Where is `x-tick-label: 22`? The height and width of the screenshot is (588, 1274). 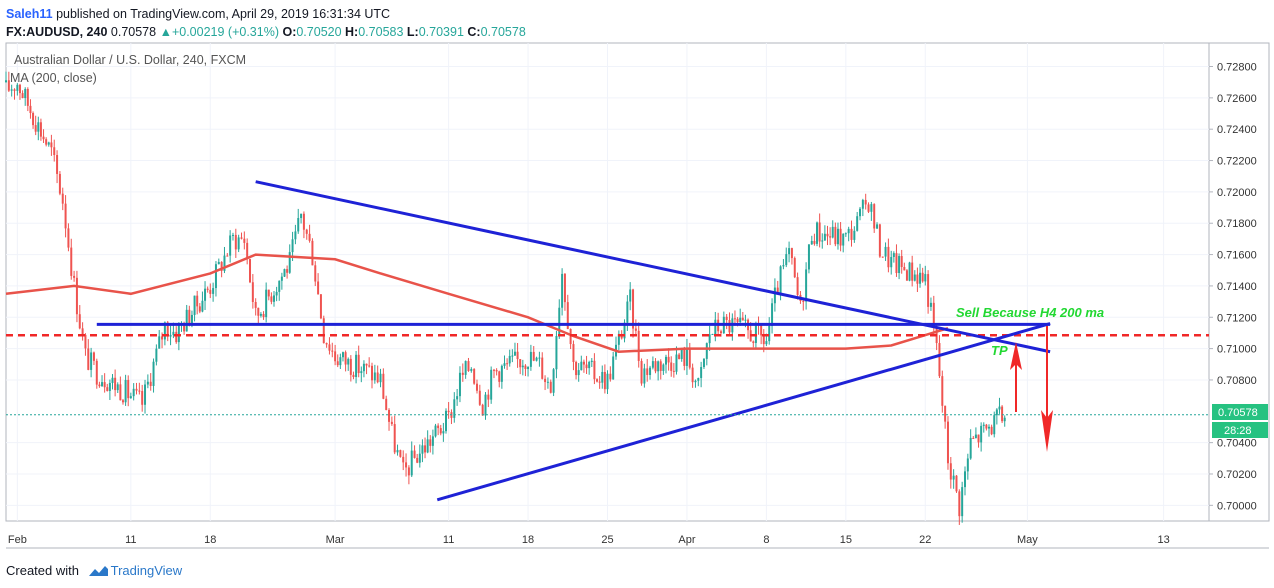
x-tick-label: 22 is located at coordinates (925, 540).